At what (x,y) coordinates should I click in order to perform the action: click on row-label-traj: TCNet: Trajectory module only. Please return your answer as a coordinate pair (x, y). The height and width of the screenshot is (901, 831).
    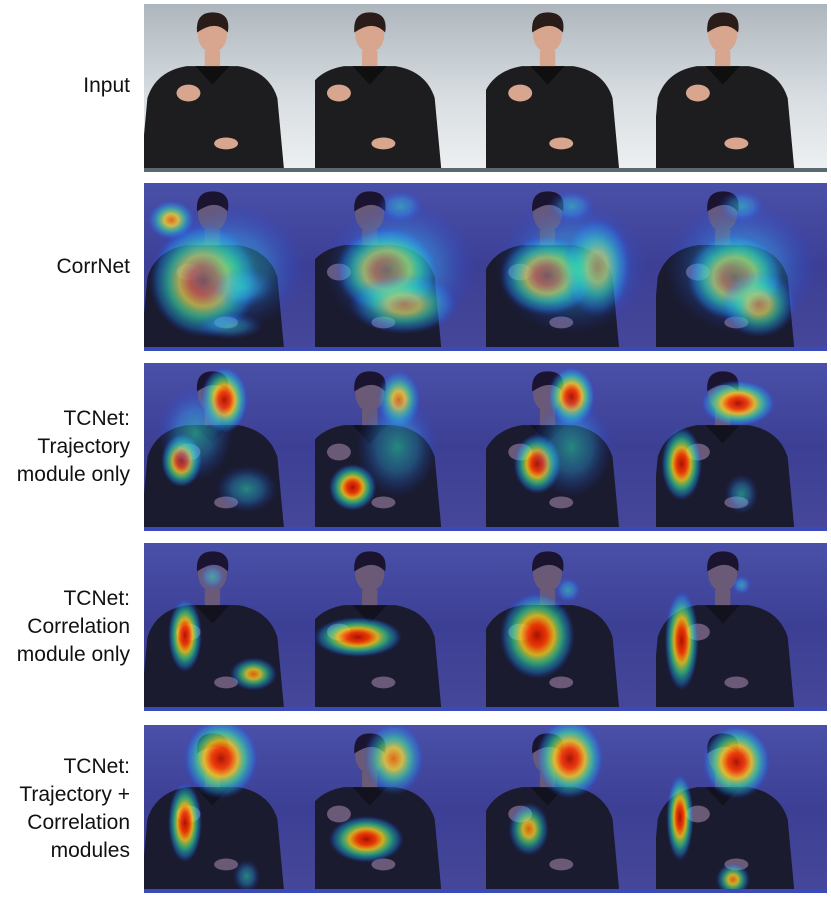
    Looking at the image, I should click on (65, 447).